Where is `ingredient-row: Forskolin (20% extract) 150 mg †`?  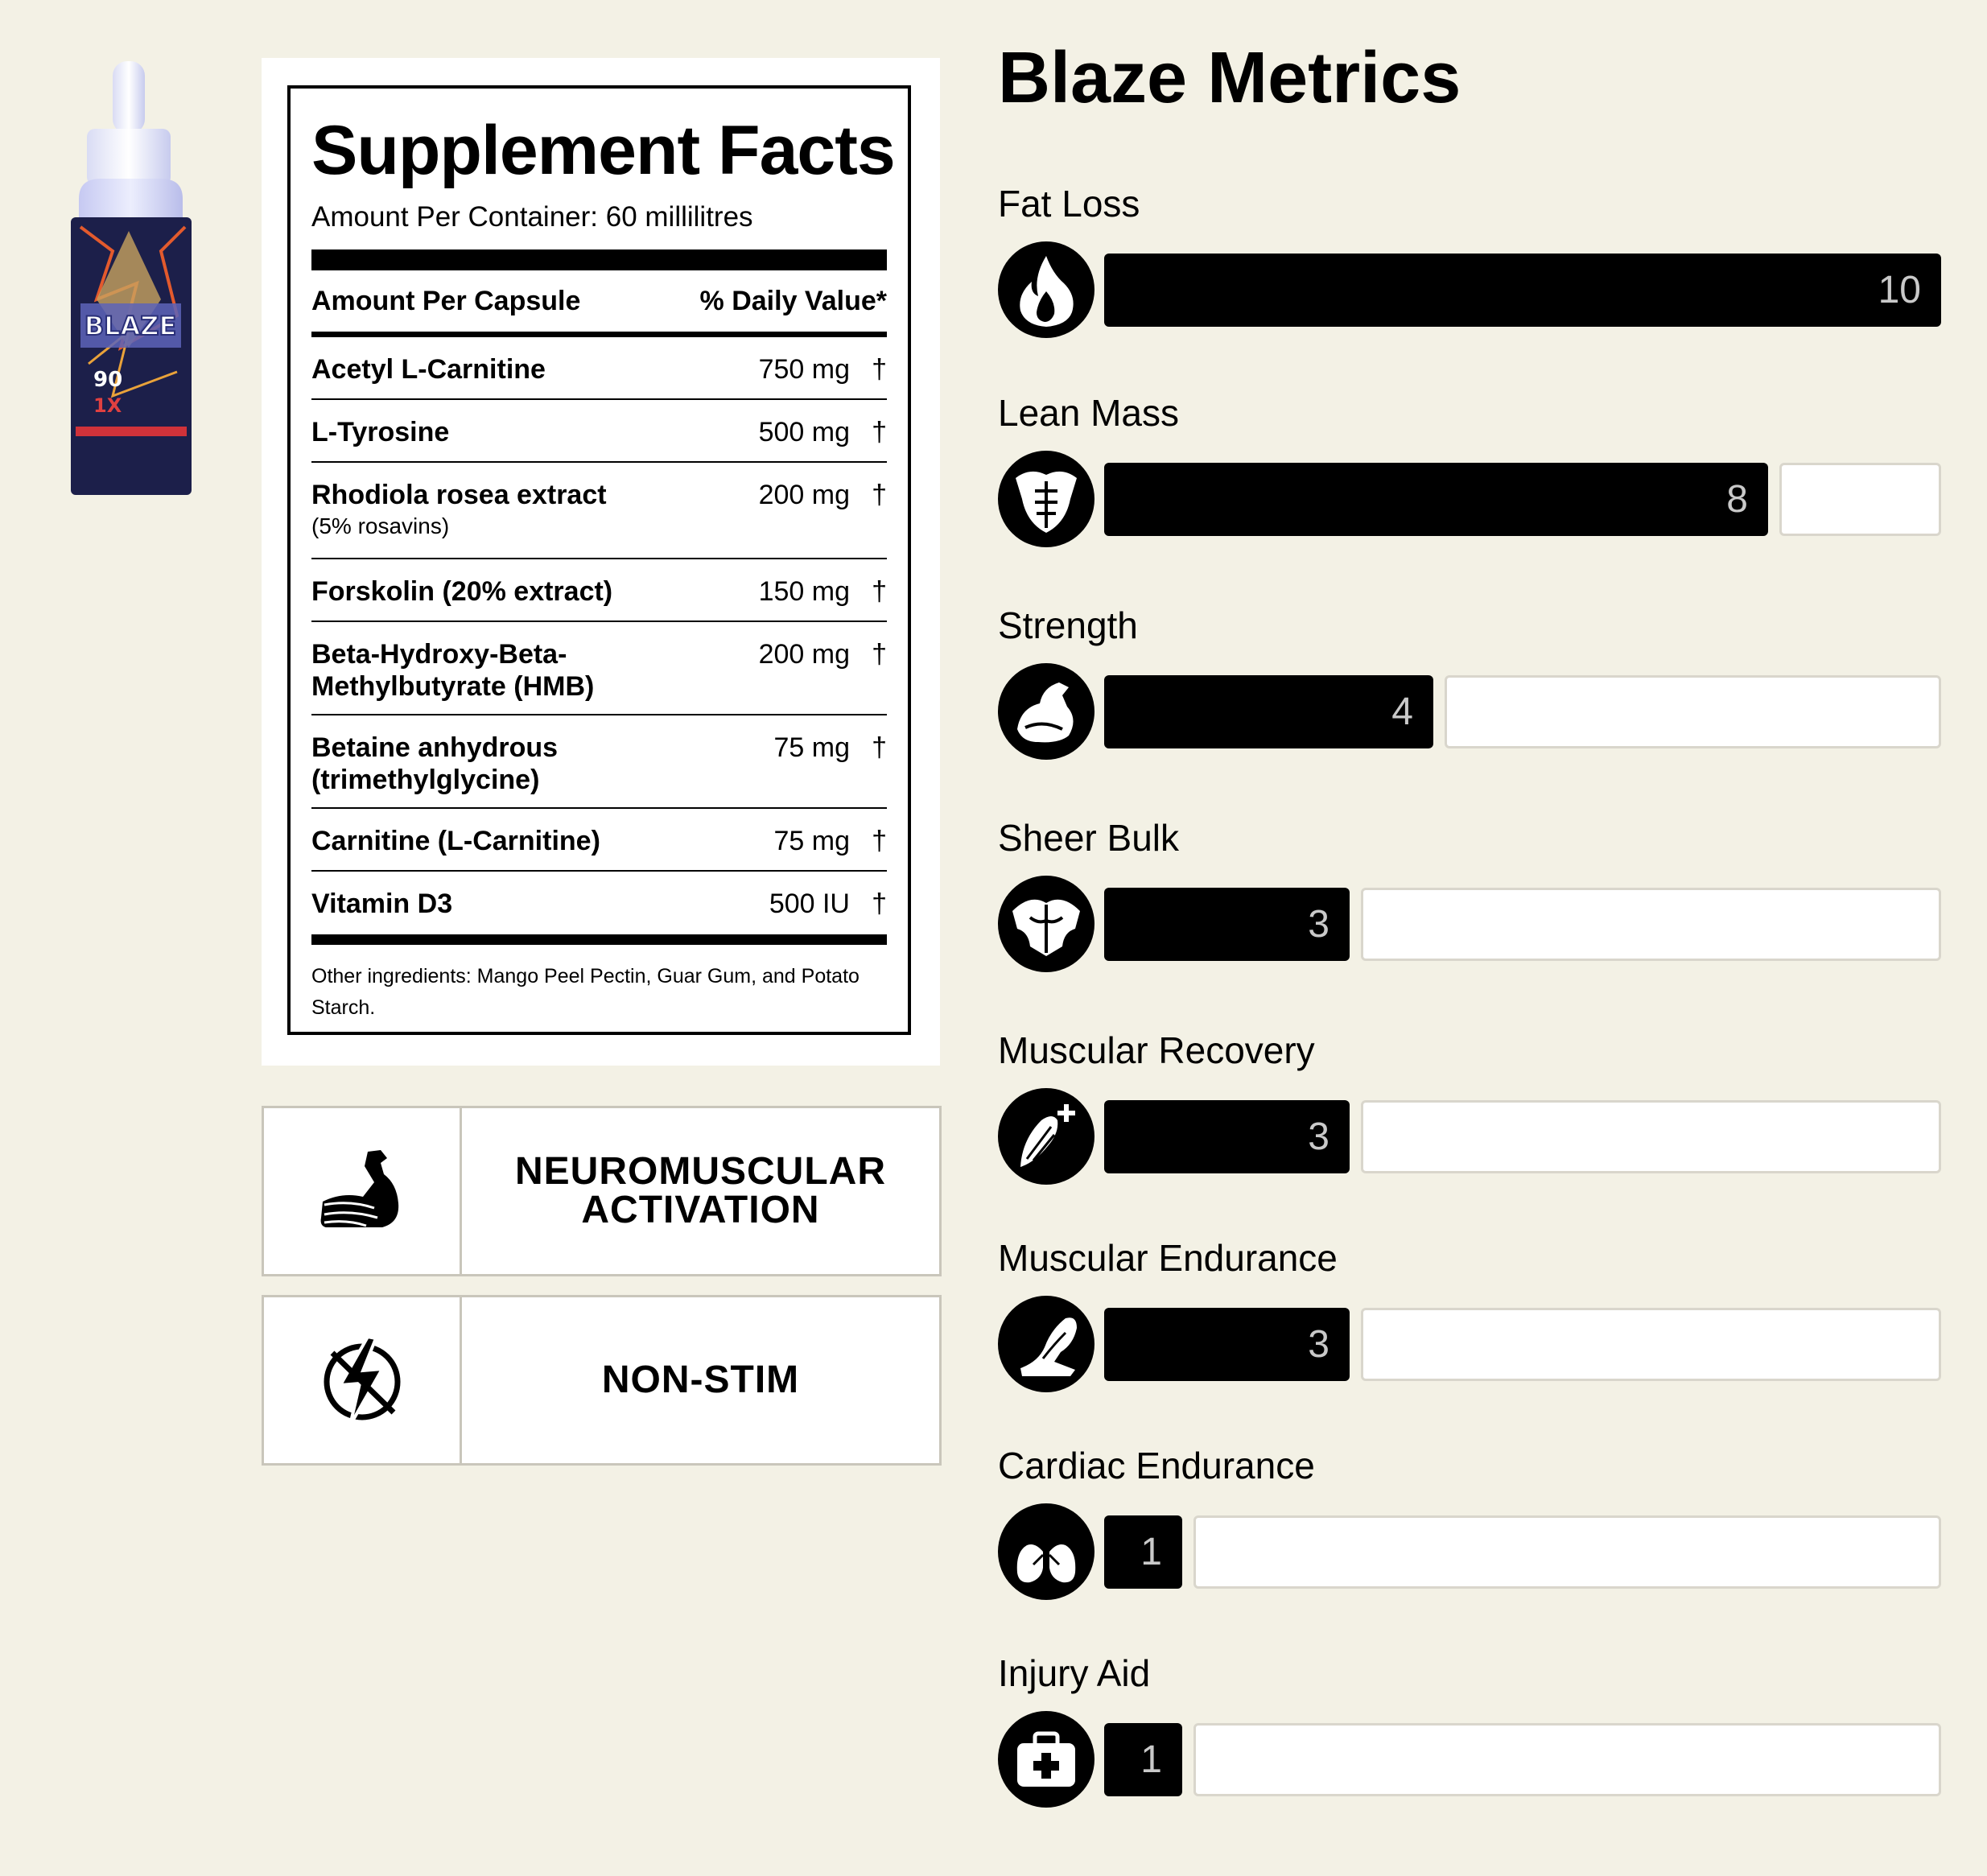
ingredient-row: Forskolin (20% extract) 150 mg † is located at coordinates (599, 590).